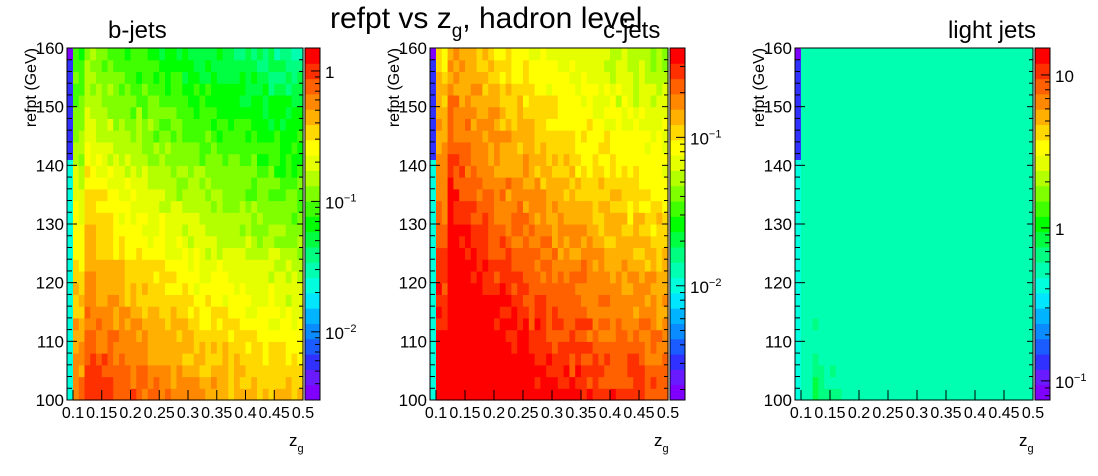  Describe the element at coordinates (394, 87) in the screenshot. I see `y-axis-label: refpt (GeV)` at that location.